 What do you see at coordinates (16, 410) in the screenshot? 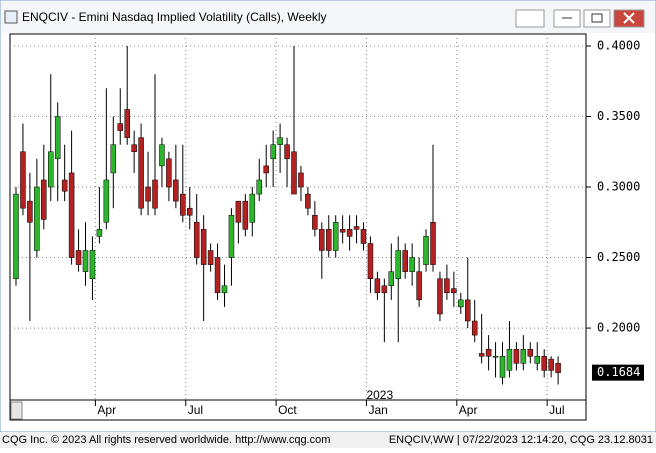
I see `scrollbar` at bounding box center [16, 410].